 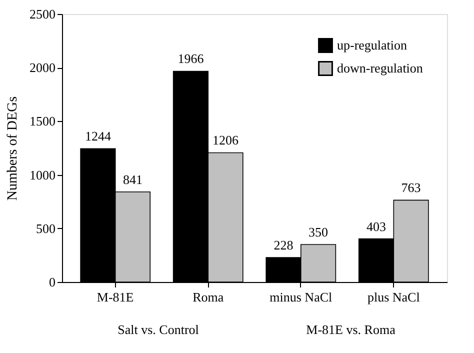 What do you see at coordinates (318, 232) in the screenshot?
I see `data-label: 350` at bounding box center [318, 232].